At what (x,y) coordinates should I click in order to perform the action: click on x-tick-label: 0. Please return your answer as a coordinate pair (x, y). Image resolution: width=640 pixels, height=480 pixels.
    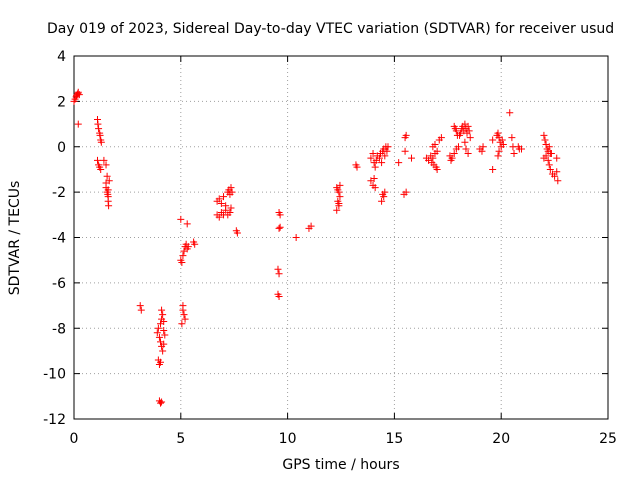
    Looking at the image, I should click on (74, 439).